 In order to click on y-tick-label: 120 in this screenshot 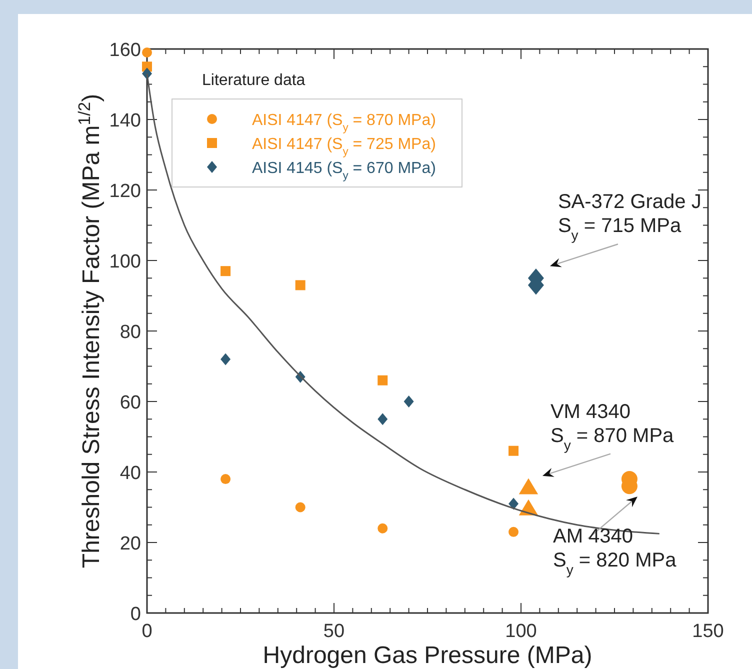, I will do `click(125, 191)`.